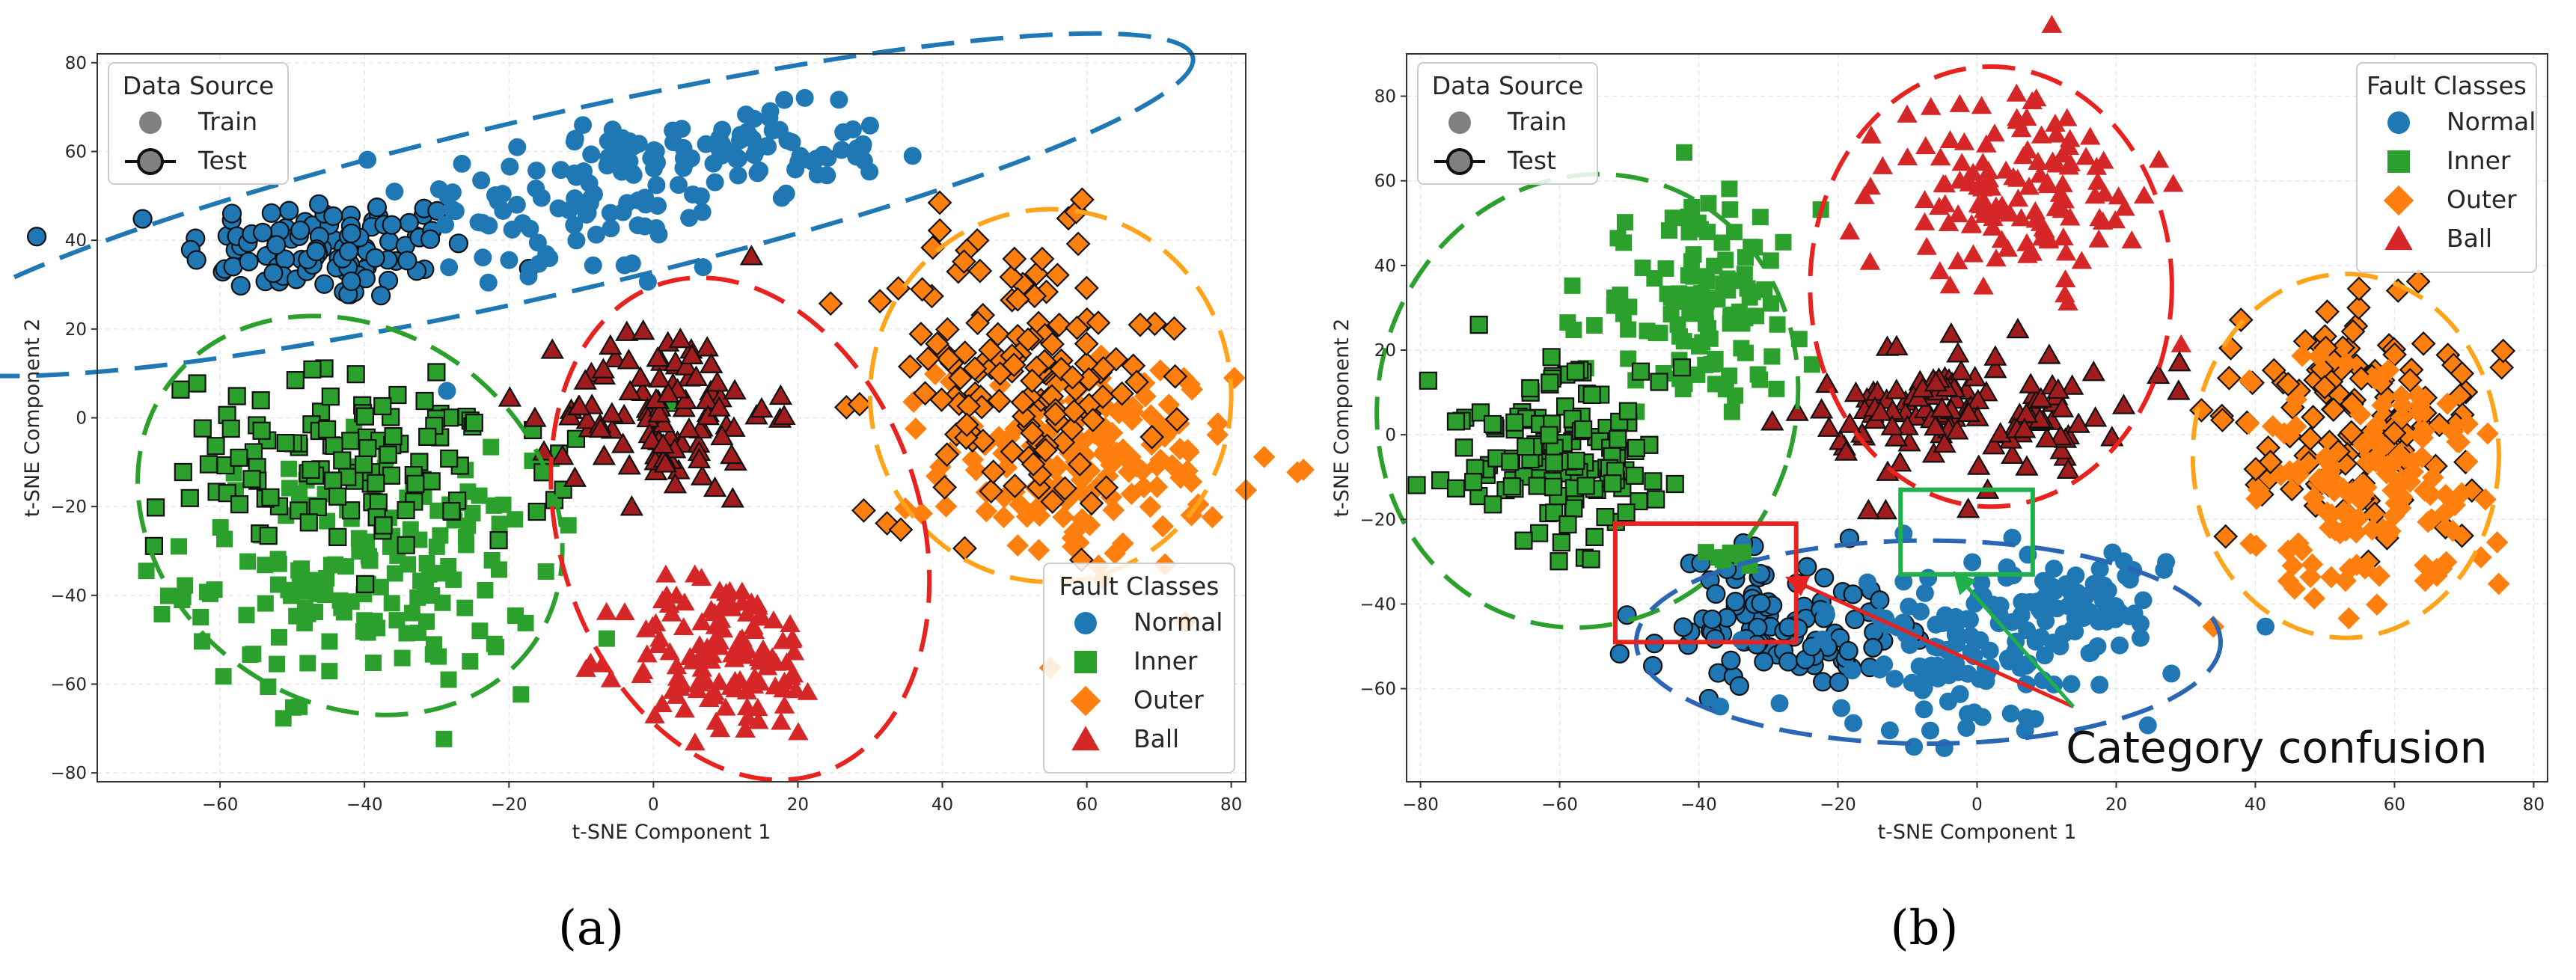  Describe the element at coordinates (653, 805) in the screenshot. I see `x-tick-label: 0` at that location.